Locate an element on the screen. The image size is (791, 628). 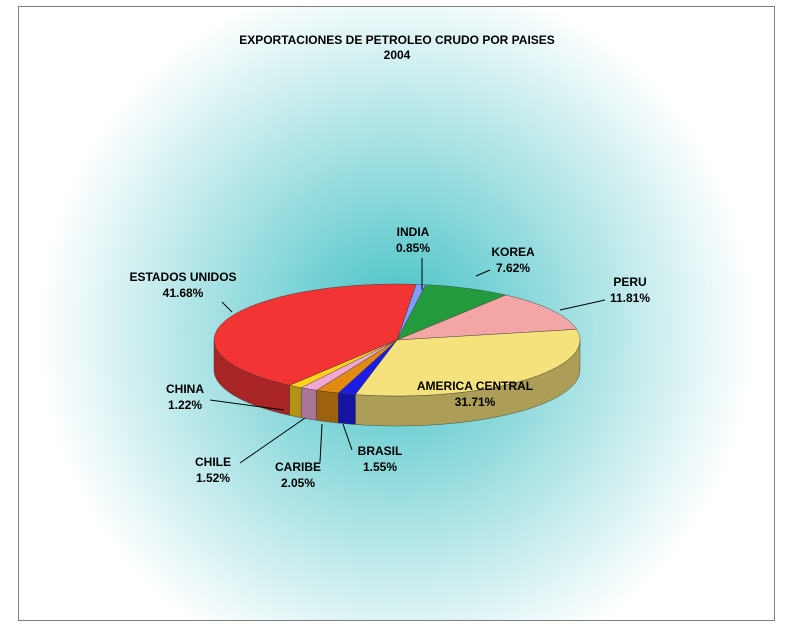
data-label-name: BRASIL is located at coordinates (380, 451).